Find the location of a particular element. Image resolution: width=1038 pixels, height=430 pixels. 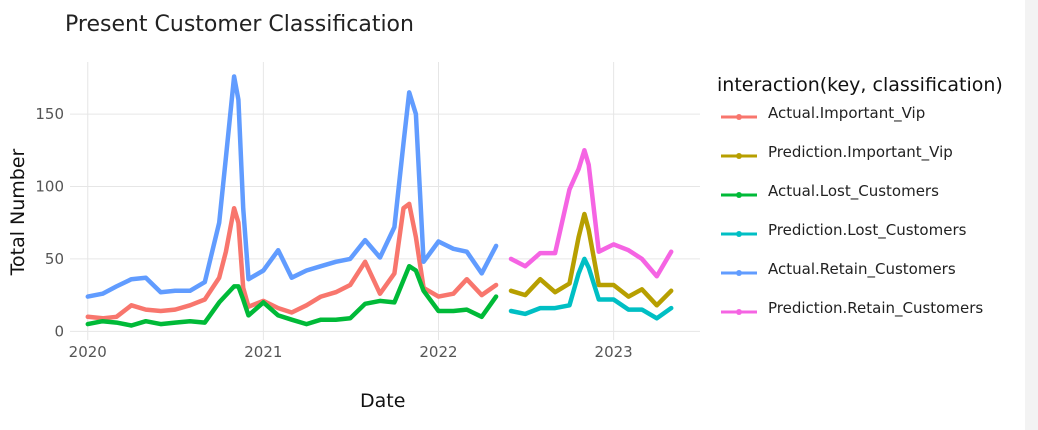

legend-item: Prediction.Lost_Customers is located at coordinates (860, 240).